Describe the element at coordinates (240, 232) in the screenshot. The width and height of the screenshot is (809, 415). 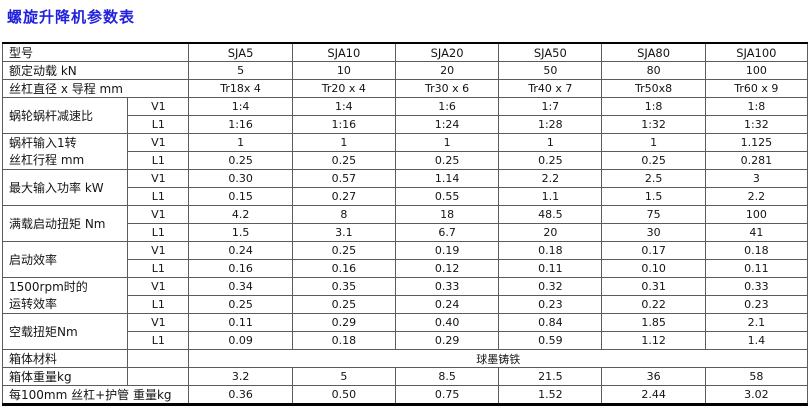
I see `value-cell: 1.5` at that location.